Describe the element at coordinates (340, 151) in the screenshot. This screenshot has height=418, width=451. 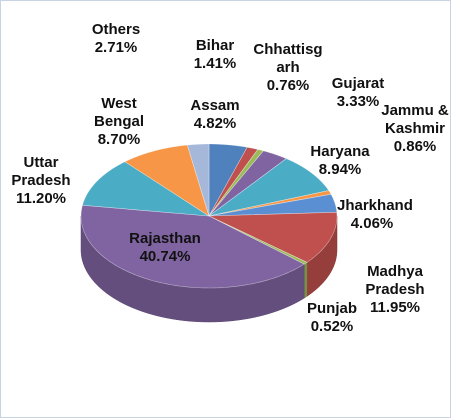
I see `category-label: Haryana` at that location.